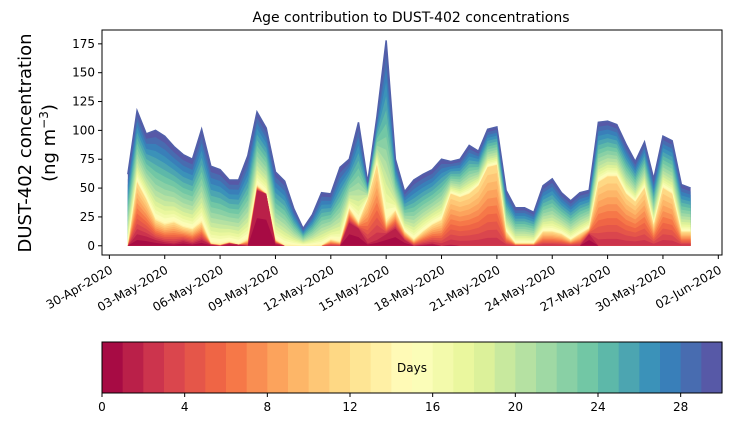 Image resolution: width=730 pixels, height=425 pixels. Describe the element at coordinates (185, 407) in the screenshot. I see `colorbar-tick-label: 4` at that location.